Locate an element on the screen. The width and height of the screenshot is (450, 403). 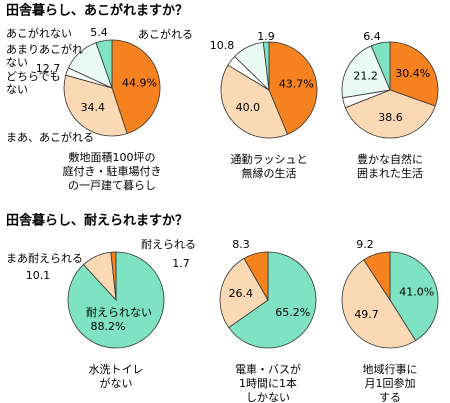
value-label: 44.9% is located at coordinates (139, 83).